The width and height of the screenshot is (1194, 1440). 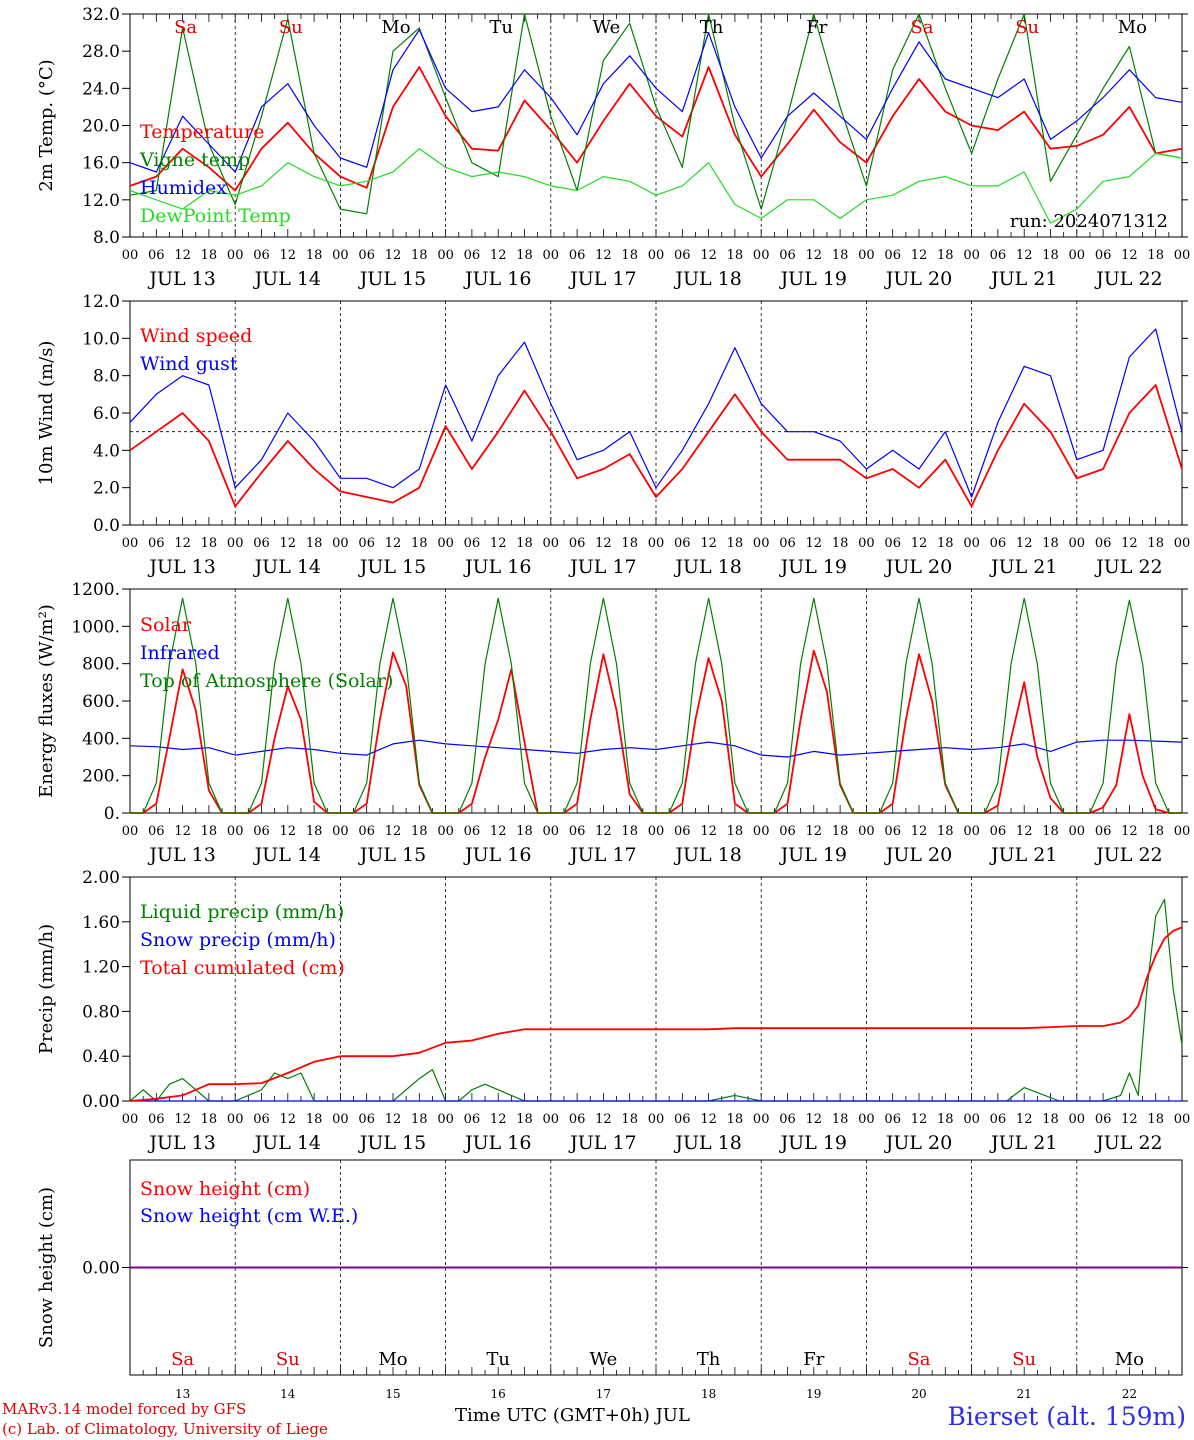 I want to click on series-line-dewpoint-temp, so click(x=656, y=186).